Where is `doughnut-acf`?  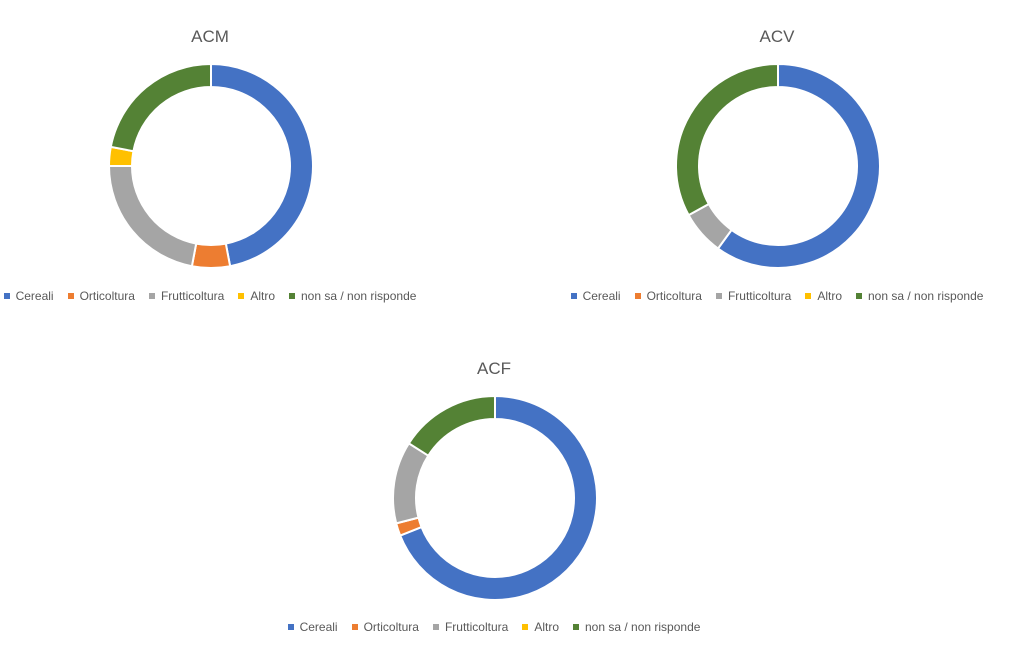 doughnut-acf is located at coordinates (495, 497).